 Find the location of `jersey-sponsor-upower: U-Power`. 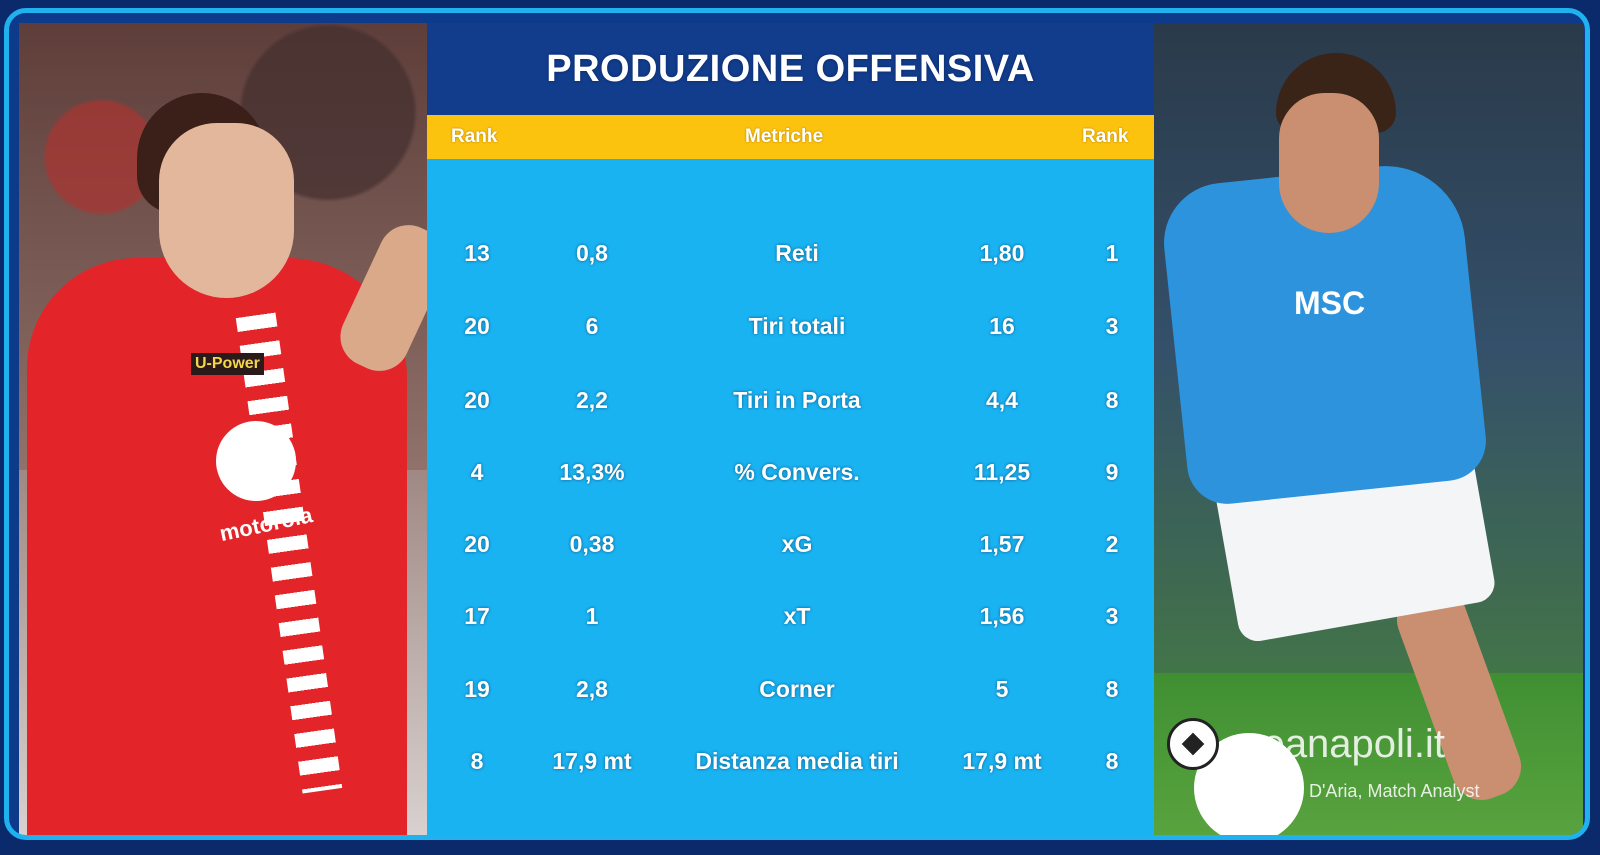

jersey-sponsor-upower: U-Power is located at coordinates (227, 364).